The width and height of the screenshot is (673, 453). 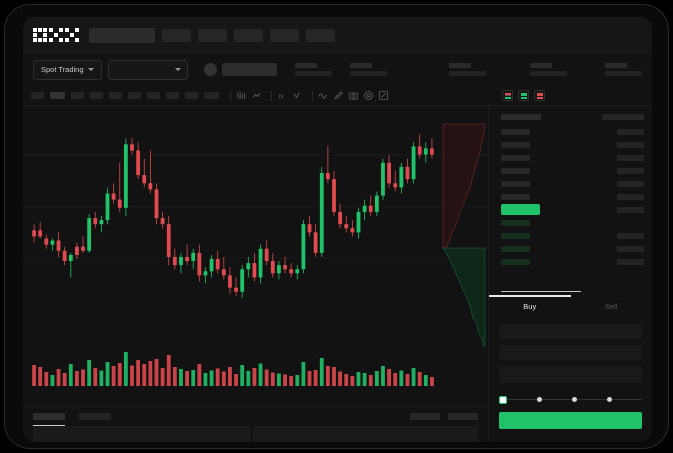 What do you see at coordinates (95, 416) in the screenshot?
I see `bottom-tab-order-history` at bounding box center [95, 416].